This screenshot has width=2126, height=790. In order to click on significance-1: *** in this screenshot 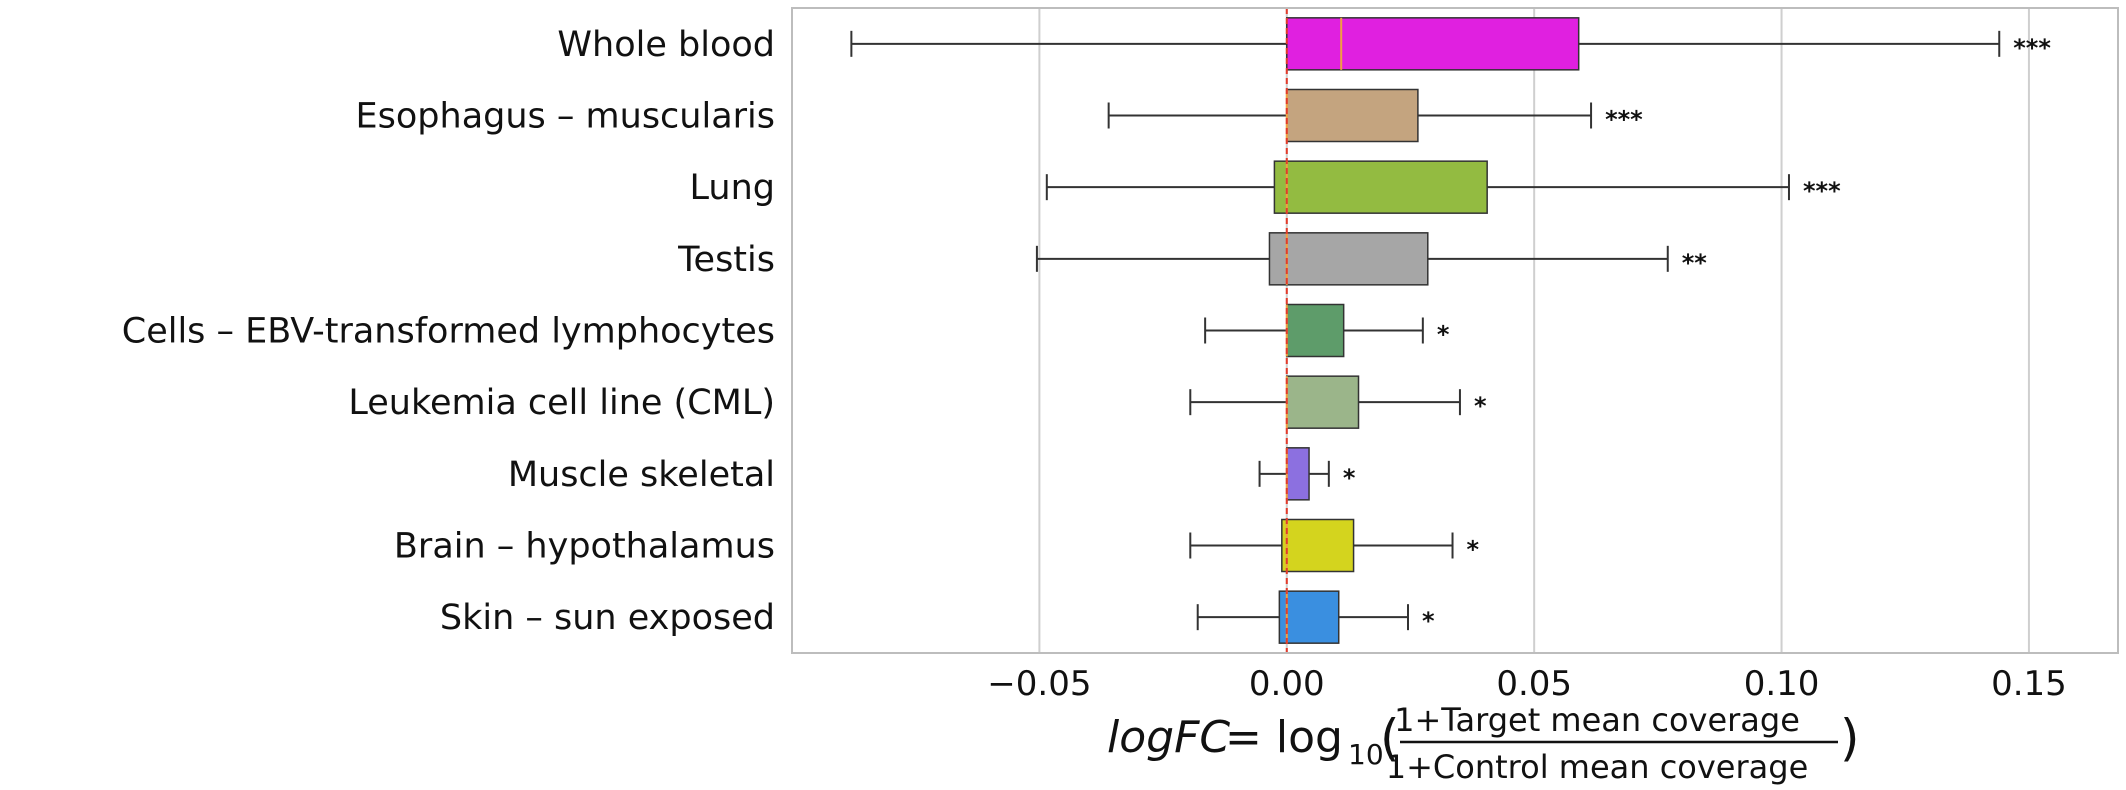, I will do `click(1624, 120)`.